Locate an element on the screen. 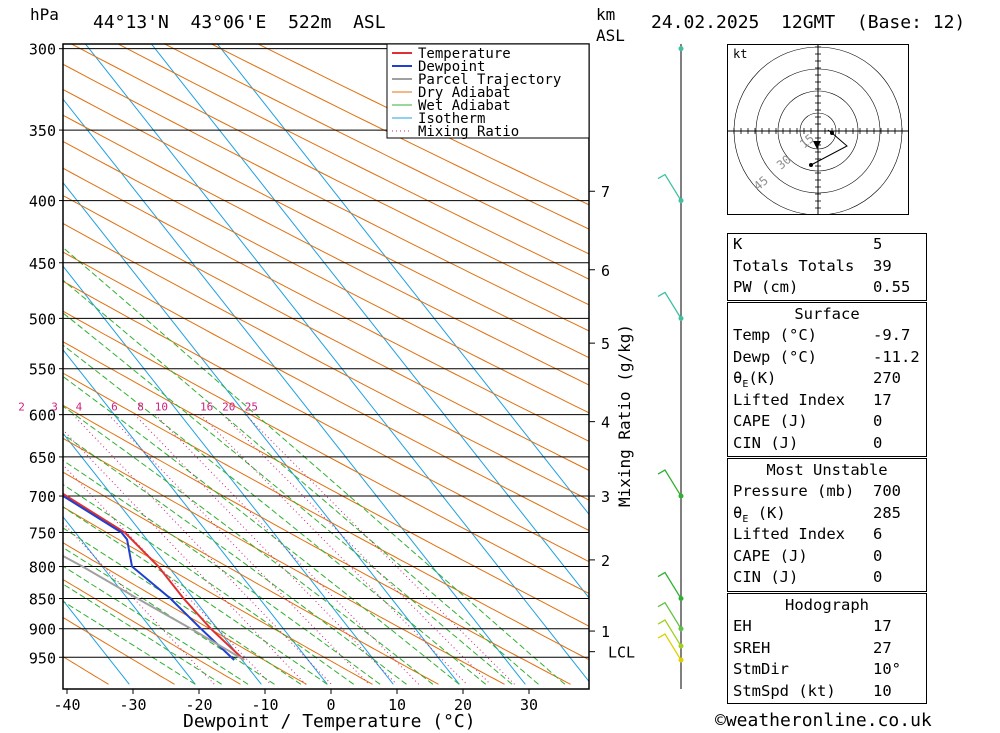 The height and width of the screenshot is (733, 1000). pressure-tick-label: 600 is located at coordinates (42, 416).